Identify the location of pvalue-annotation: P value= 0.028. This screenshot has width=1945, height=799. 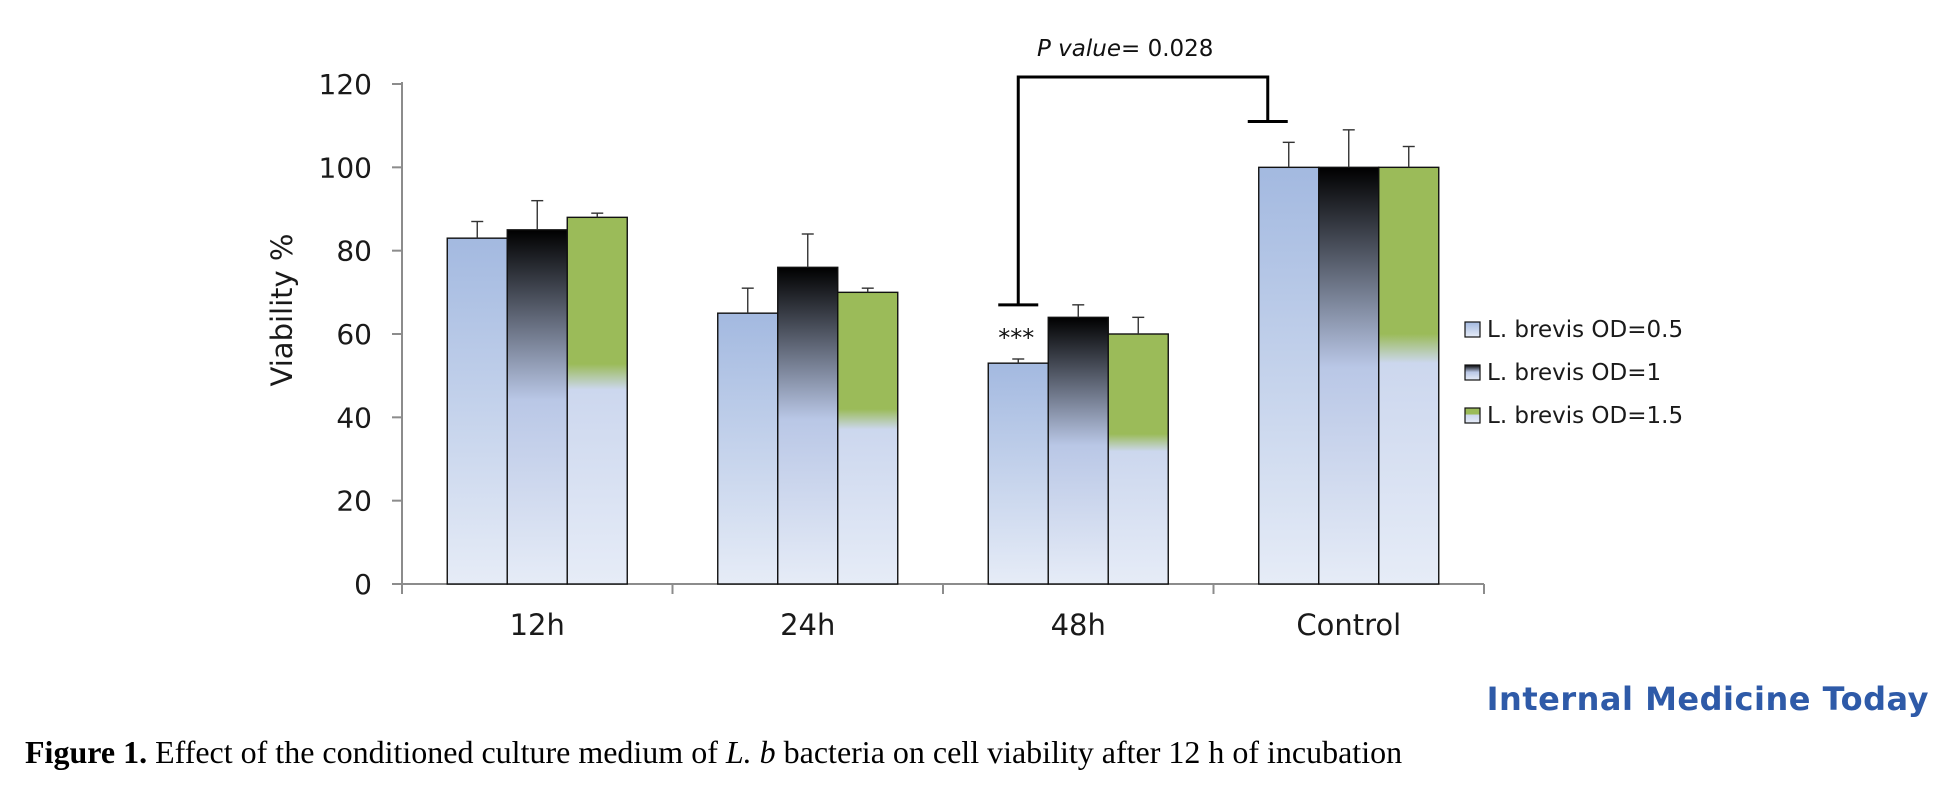
(1125, 49).